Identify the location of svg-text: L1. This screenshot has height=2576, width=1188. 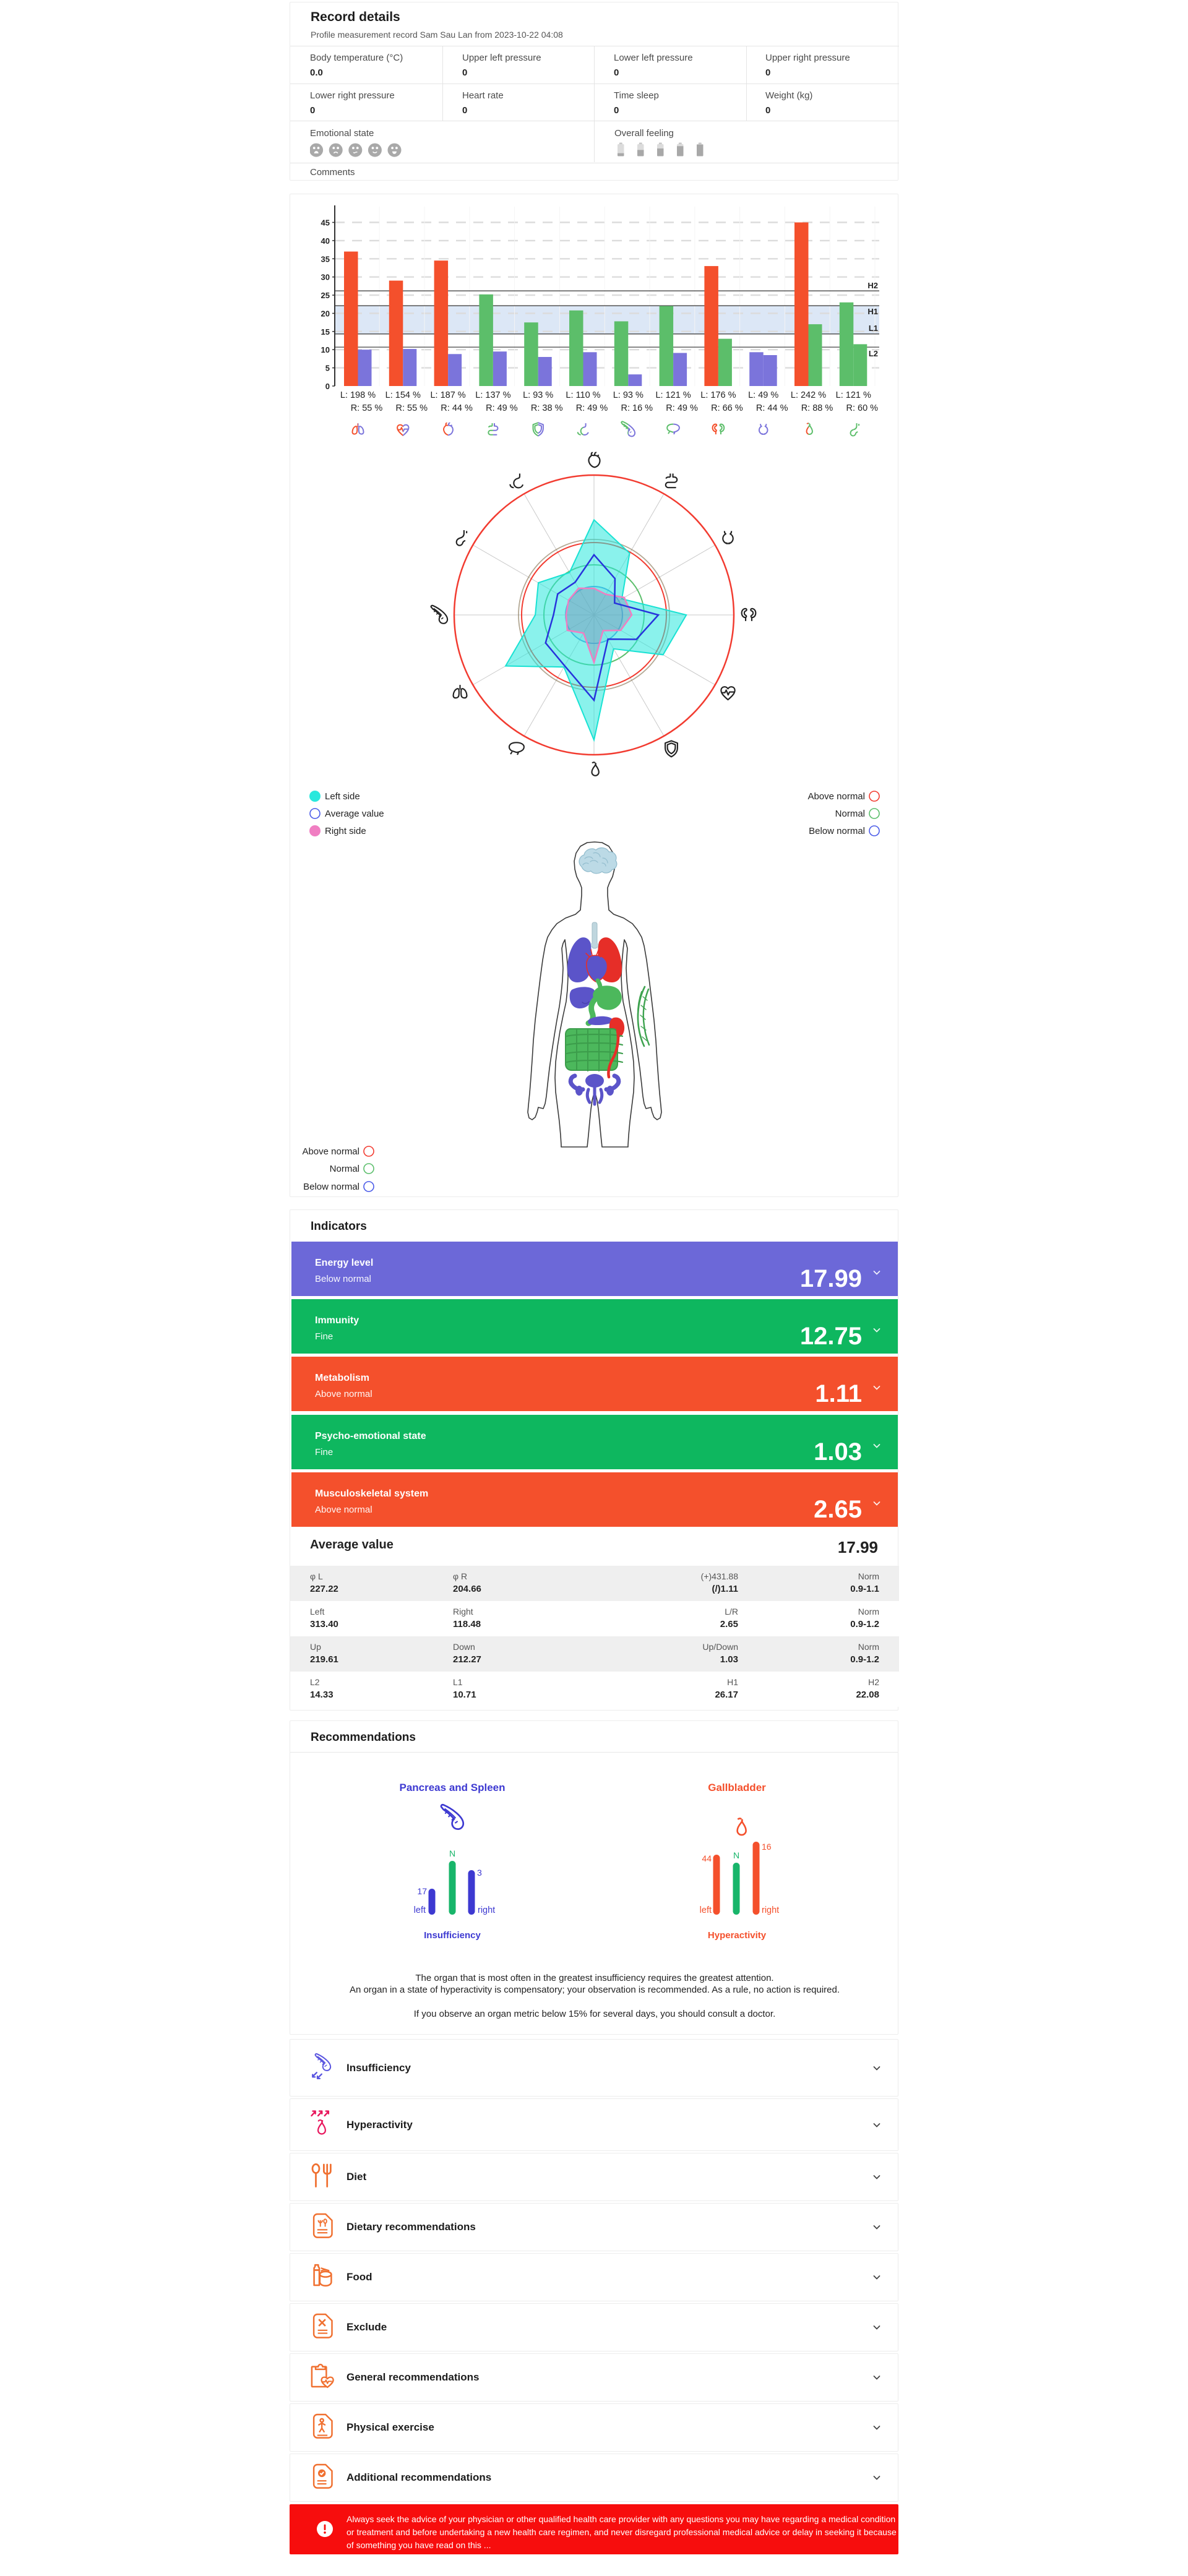
(873, 328).